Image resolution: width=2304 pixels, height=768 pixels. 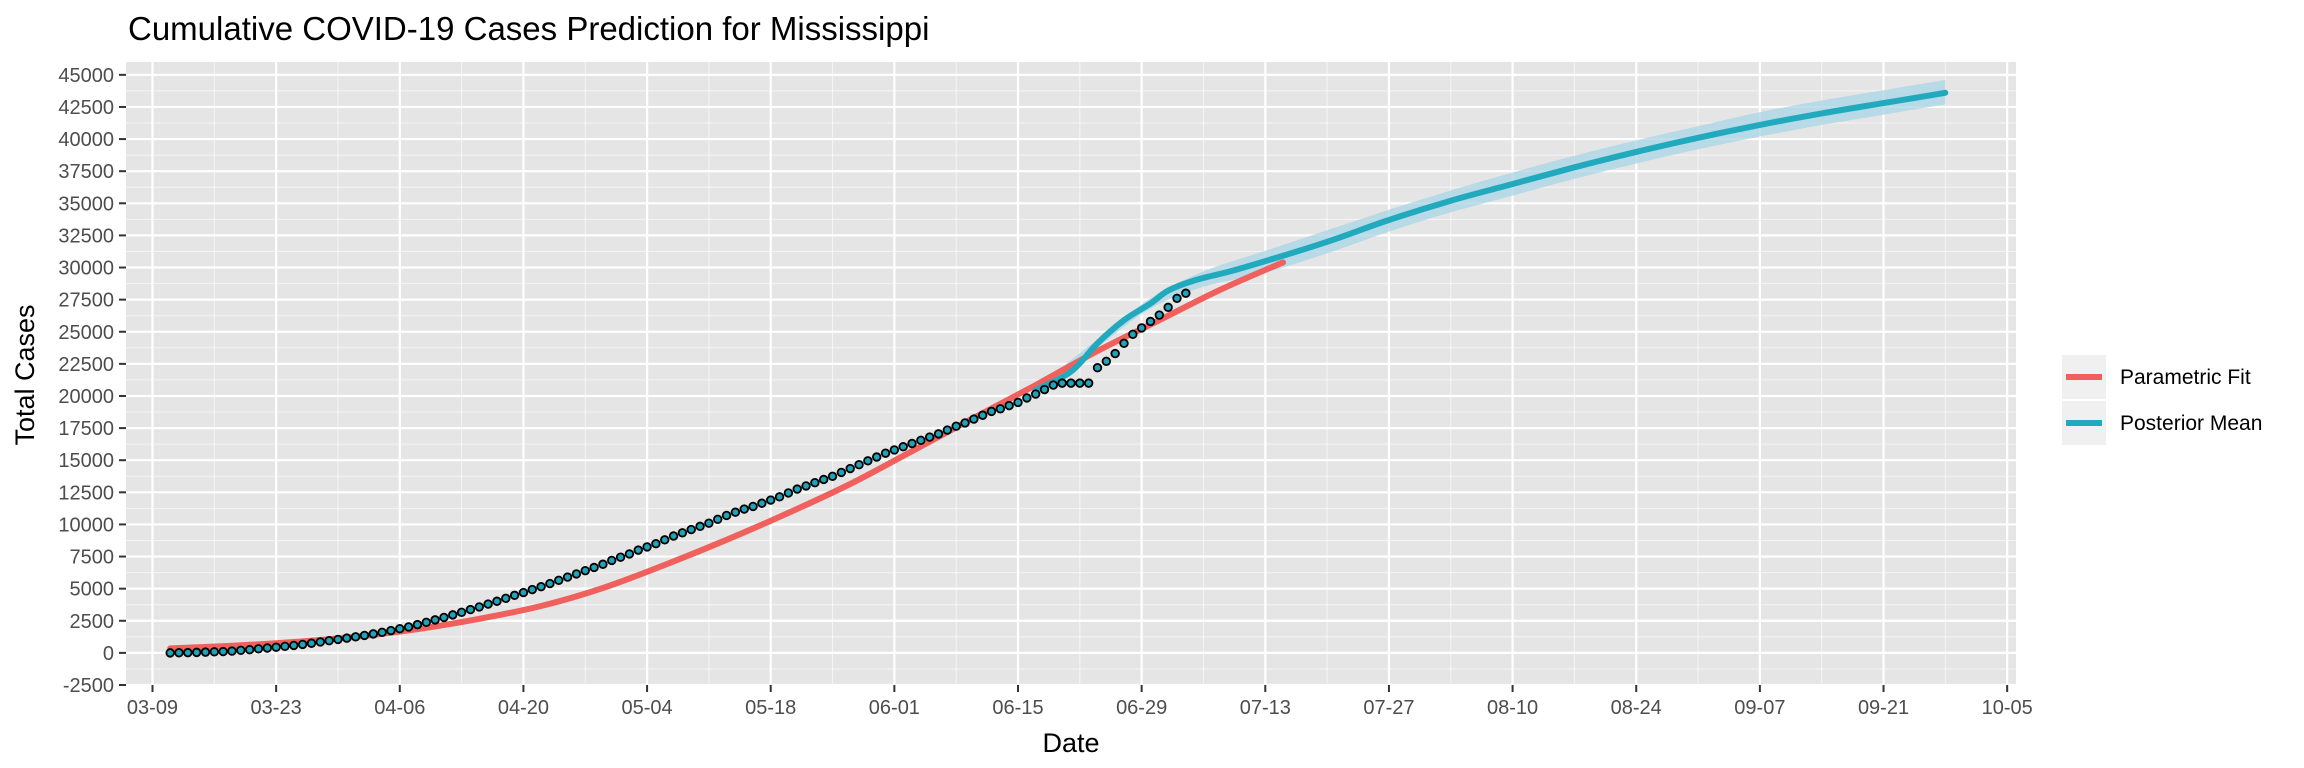 I want to click on y-tick-label: 22500, so click(x=86, y=365).